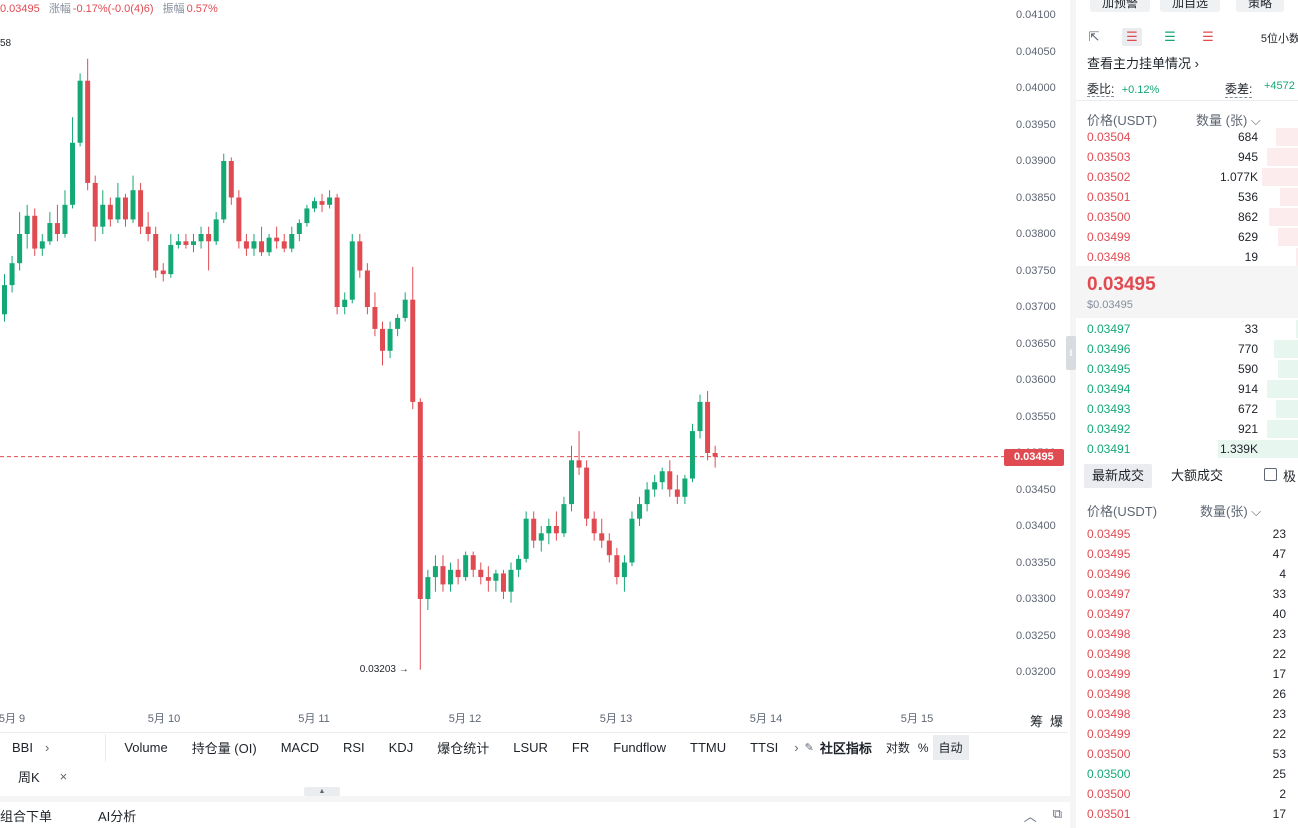 This screenshot has height=828, width=1298. What do you see at coordinates (1279, 39) in the screenshot?
I see `decimals-select: 5位小数` at bounding box center [1279, 39].